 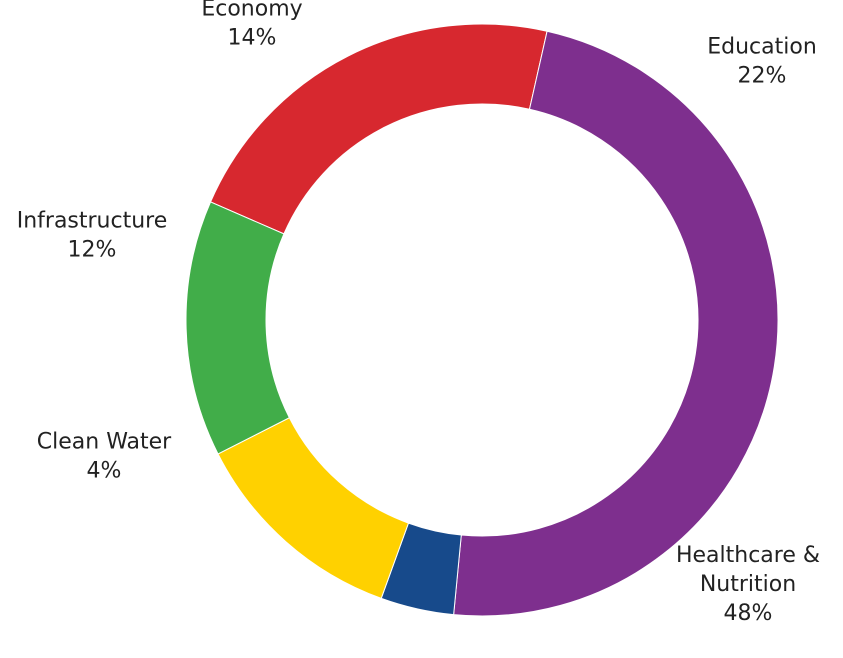 I want to click on slice-category-label: Infrastructure, so click(x=92, y=221).